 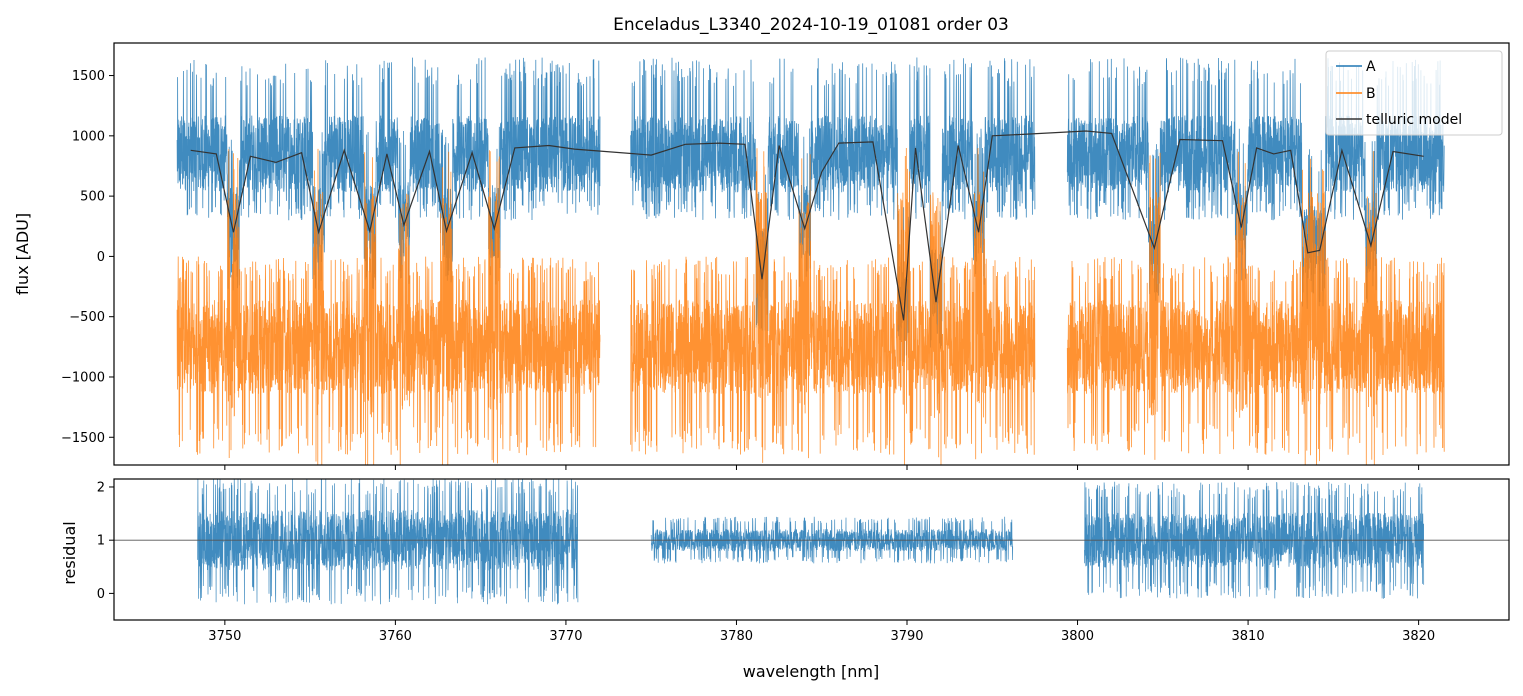 I want to click on legend-box, so click(x=1414, y=93).